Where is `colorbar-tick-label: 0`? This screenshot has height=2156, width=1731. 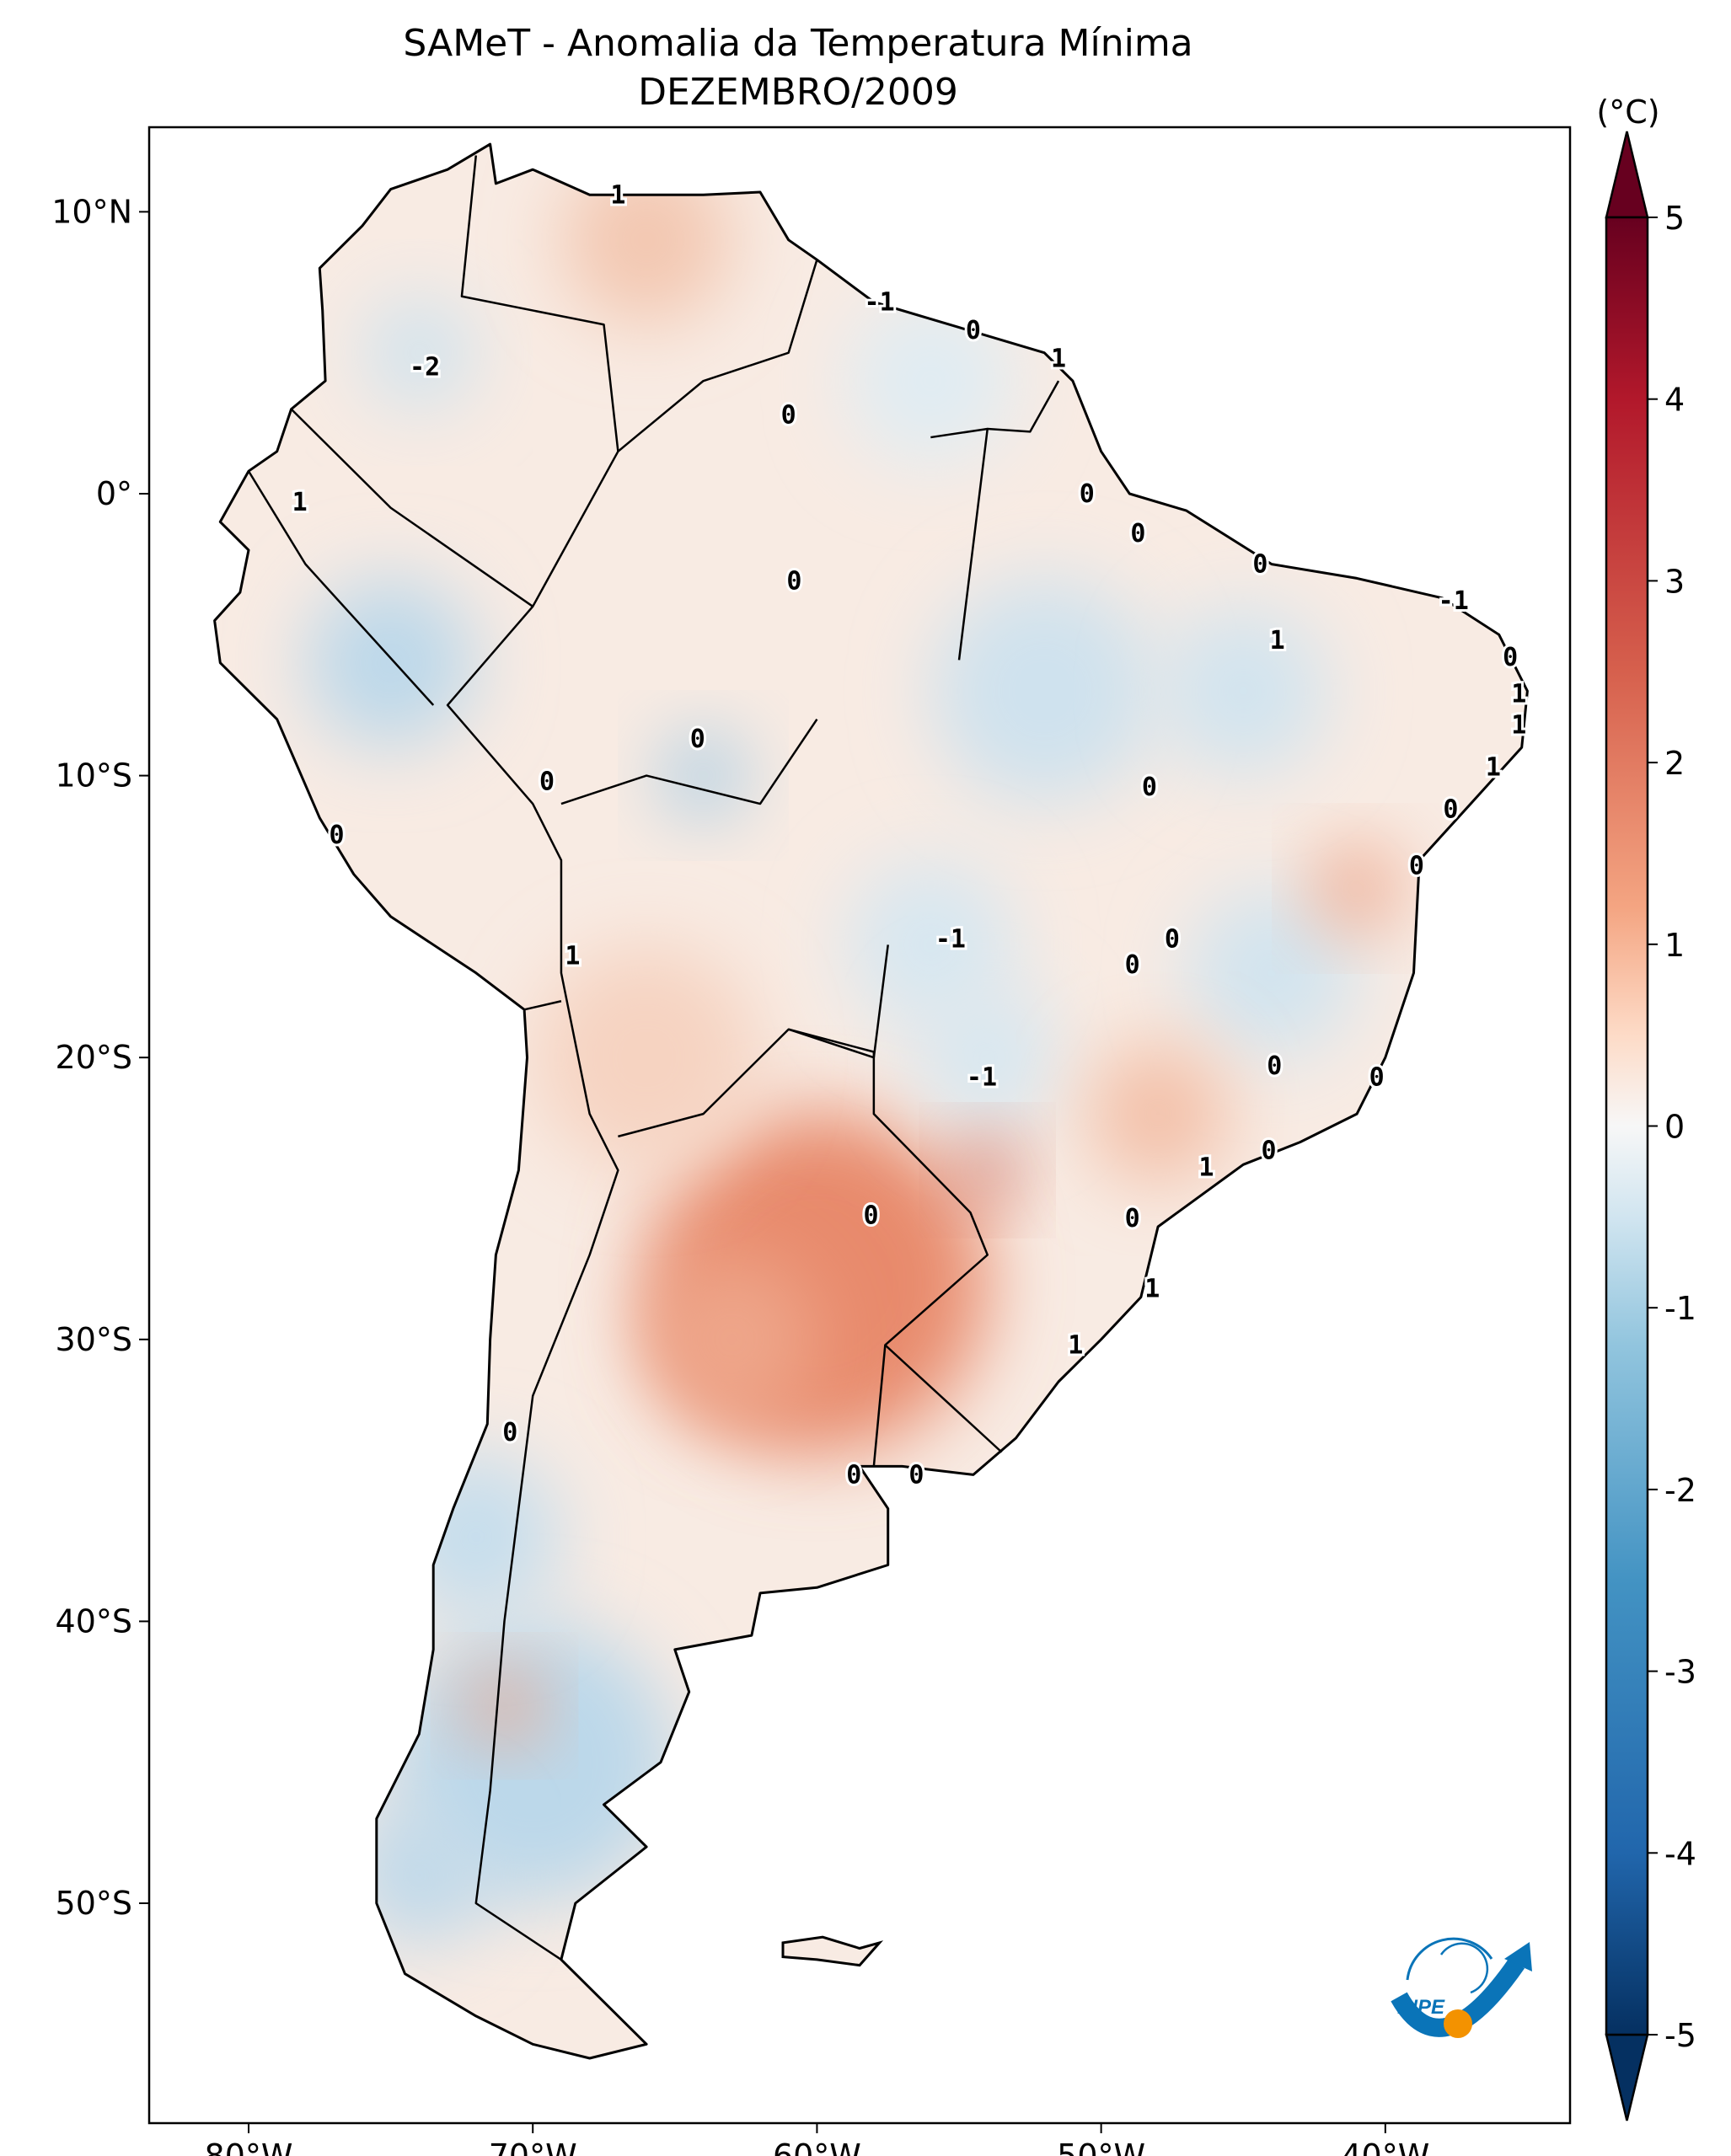
colorbar-tick-label: 0 is located at coordinates (1674, 1127).